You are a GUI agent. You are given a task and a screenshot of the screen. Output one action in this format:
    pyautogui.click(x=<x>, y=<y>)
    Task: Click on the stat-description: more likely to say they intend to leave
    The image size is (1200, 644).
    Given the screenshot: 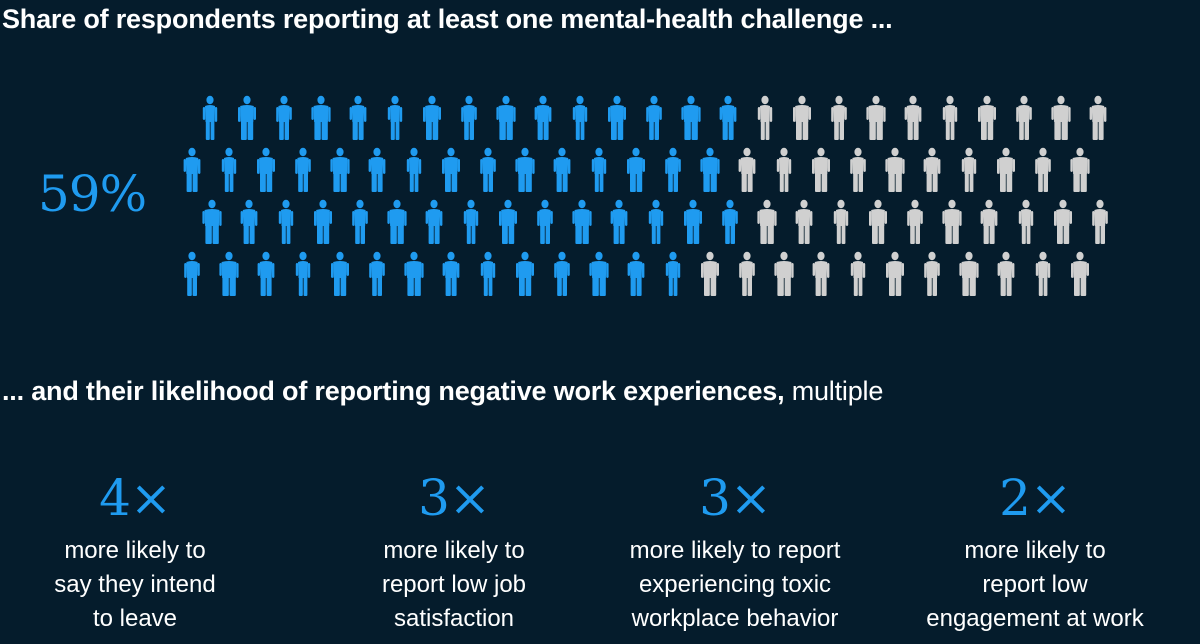 What is the action you would take?
    pyautogui.click(x=140, y=585)
    